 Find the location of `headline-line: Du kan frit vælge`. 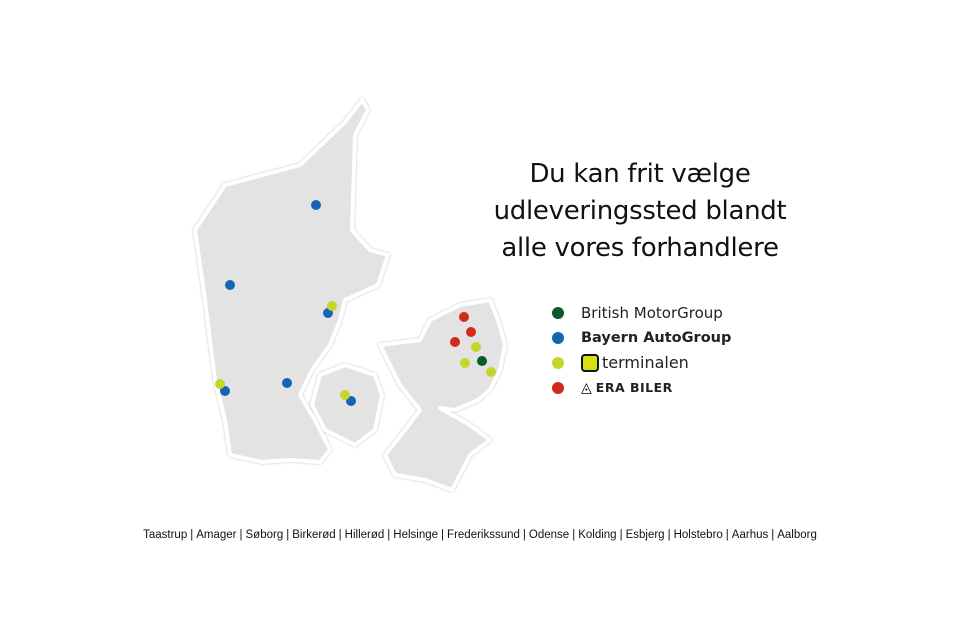

headline-line: Du kan frit vælge is located at coordinates (640, 174).